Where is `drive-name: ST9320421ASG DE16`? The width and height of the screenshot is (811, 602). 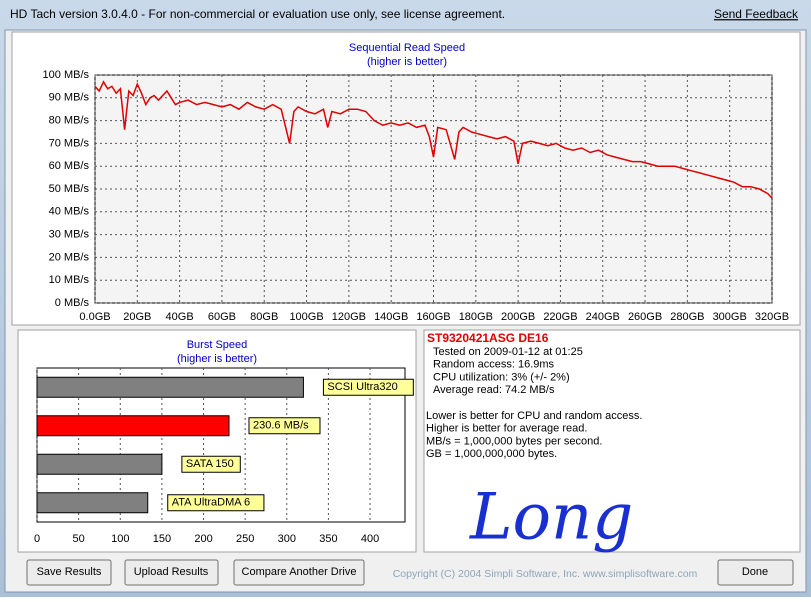
drive-name: ST9320421ASG DE16 is located at coordinates (488, 338).